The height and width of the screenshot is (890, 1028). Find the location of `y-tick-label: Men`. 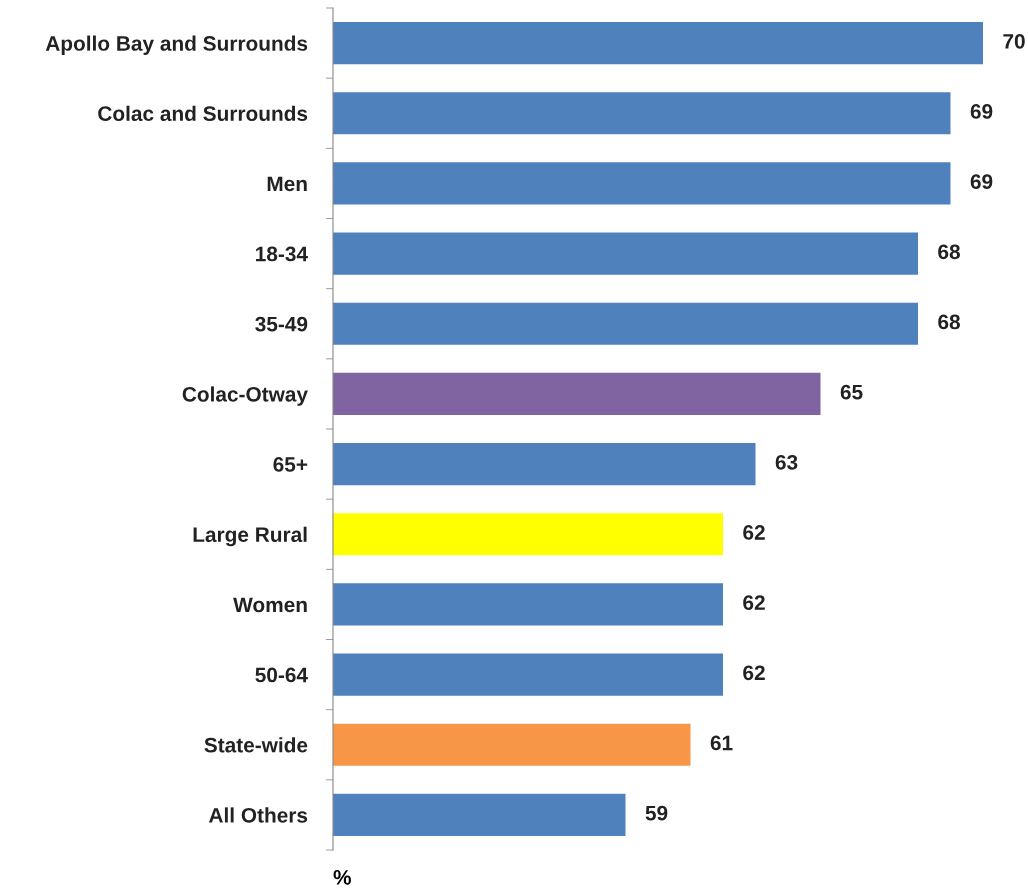

y-tick-label: Men is located at coordinates (287, 184).